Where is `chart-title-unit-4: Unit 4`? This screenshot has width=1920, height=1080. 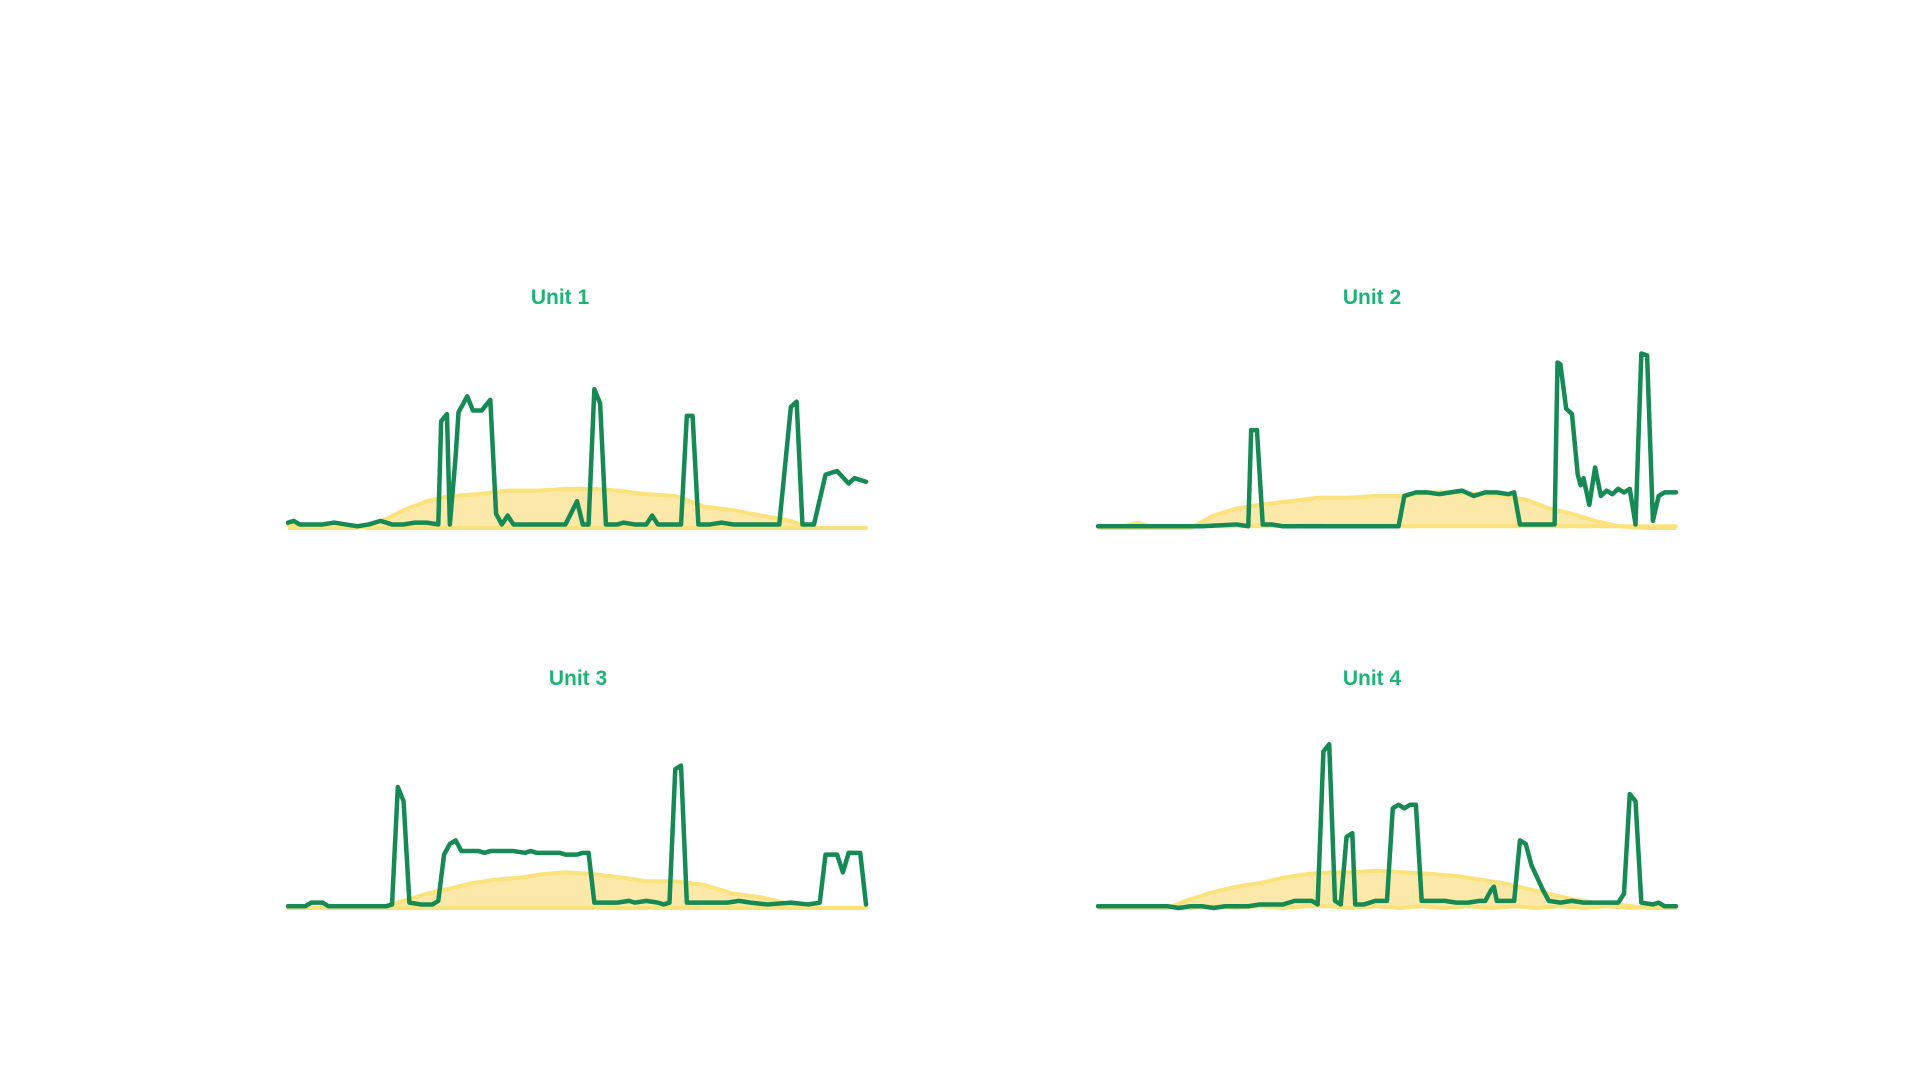 chart-title-unit-4: Unit 4 is located at coordinates (1372, 678).